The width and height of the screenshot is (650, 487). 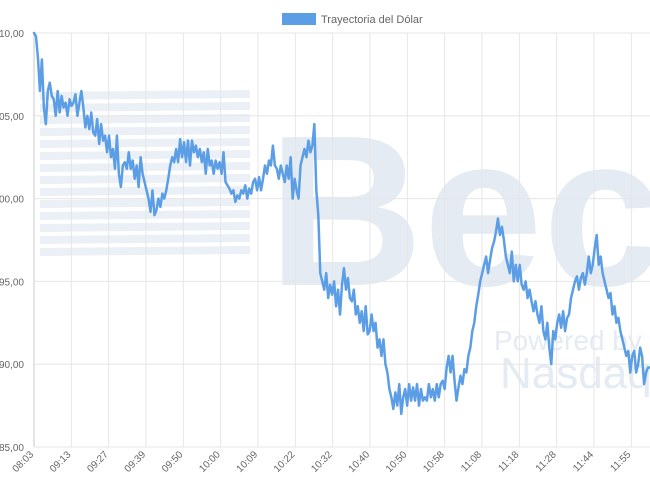 I want to click on y-tick-label: 895,00, so click(x=12, y=282).